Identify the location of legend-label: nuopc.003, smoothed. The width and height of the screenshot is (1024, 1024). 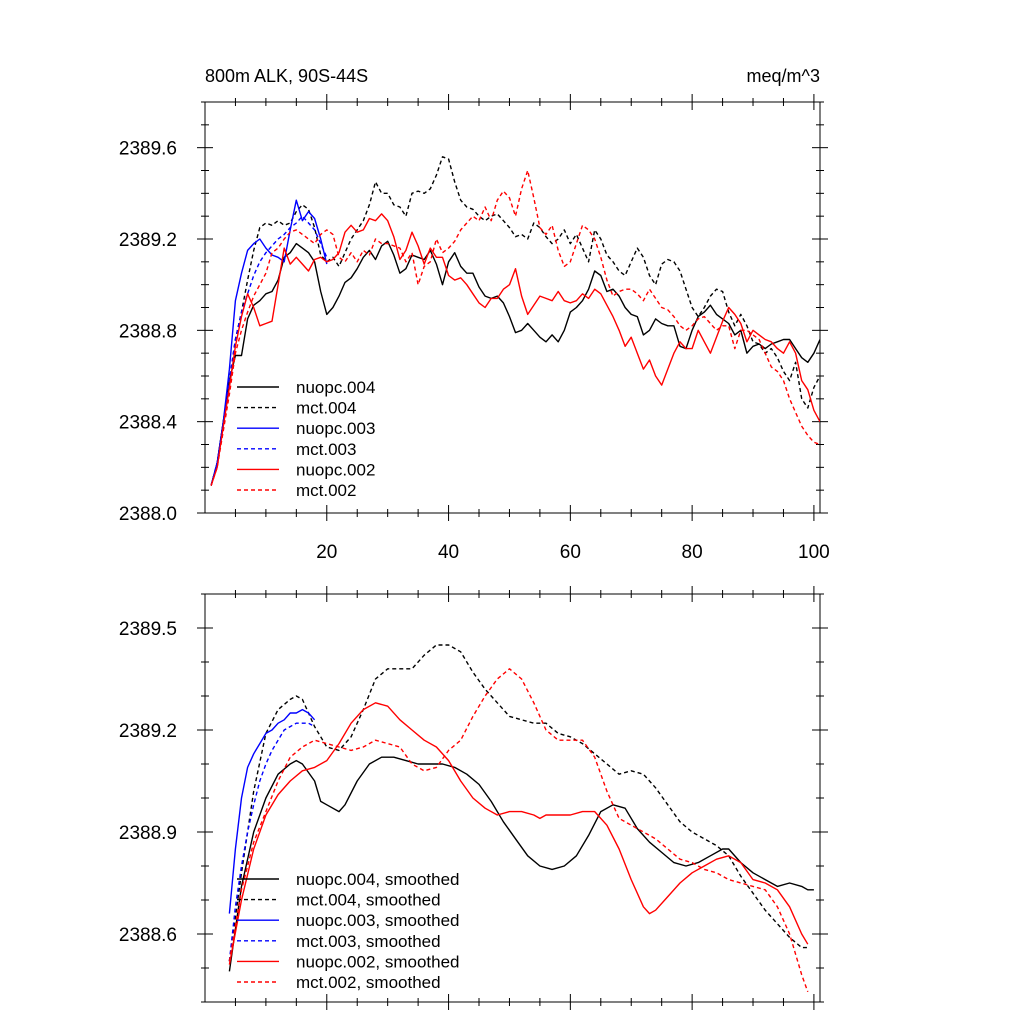
(378, 920).